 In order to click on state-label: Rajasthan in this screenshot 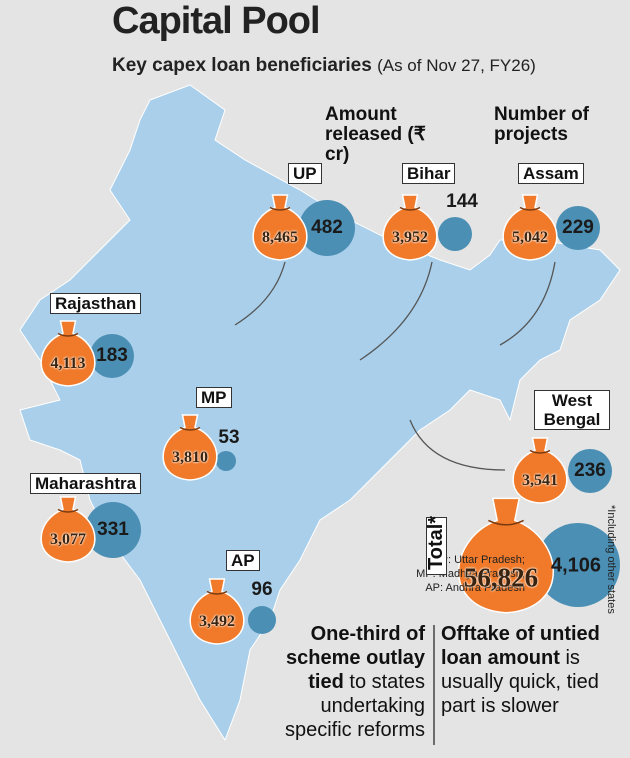, I will do `click(96, 303)`.